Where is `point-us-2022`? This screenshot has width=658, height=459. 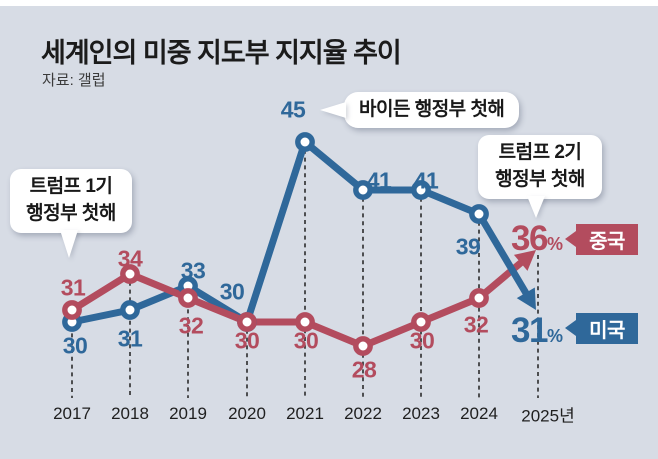
point-us-2022 is located at coordinates (363, 190).